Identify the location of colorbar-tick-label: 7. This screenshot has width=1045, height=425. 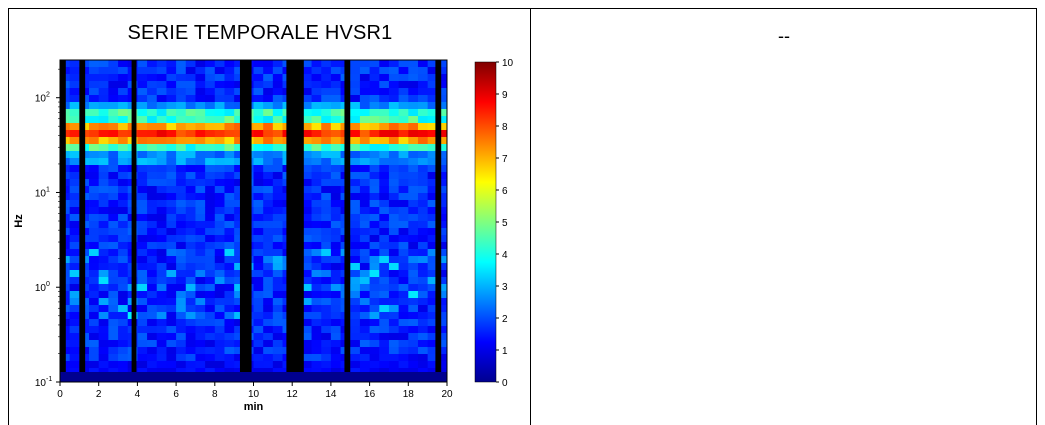
(505, 159).